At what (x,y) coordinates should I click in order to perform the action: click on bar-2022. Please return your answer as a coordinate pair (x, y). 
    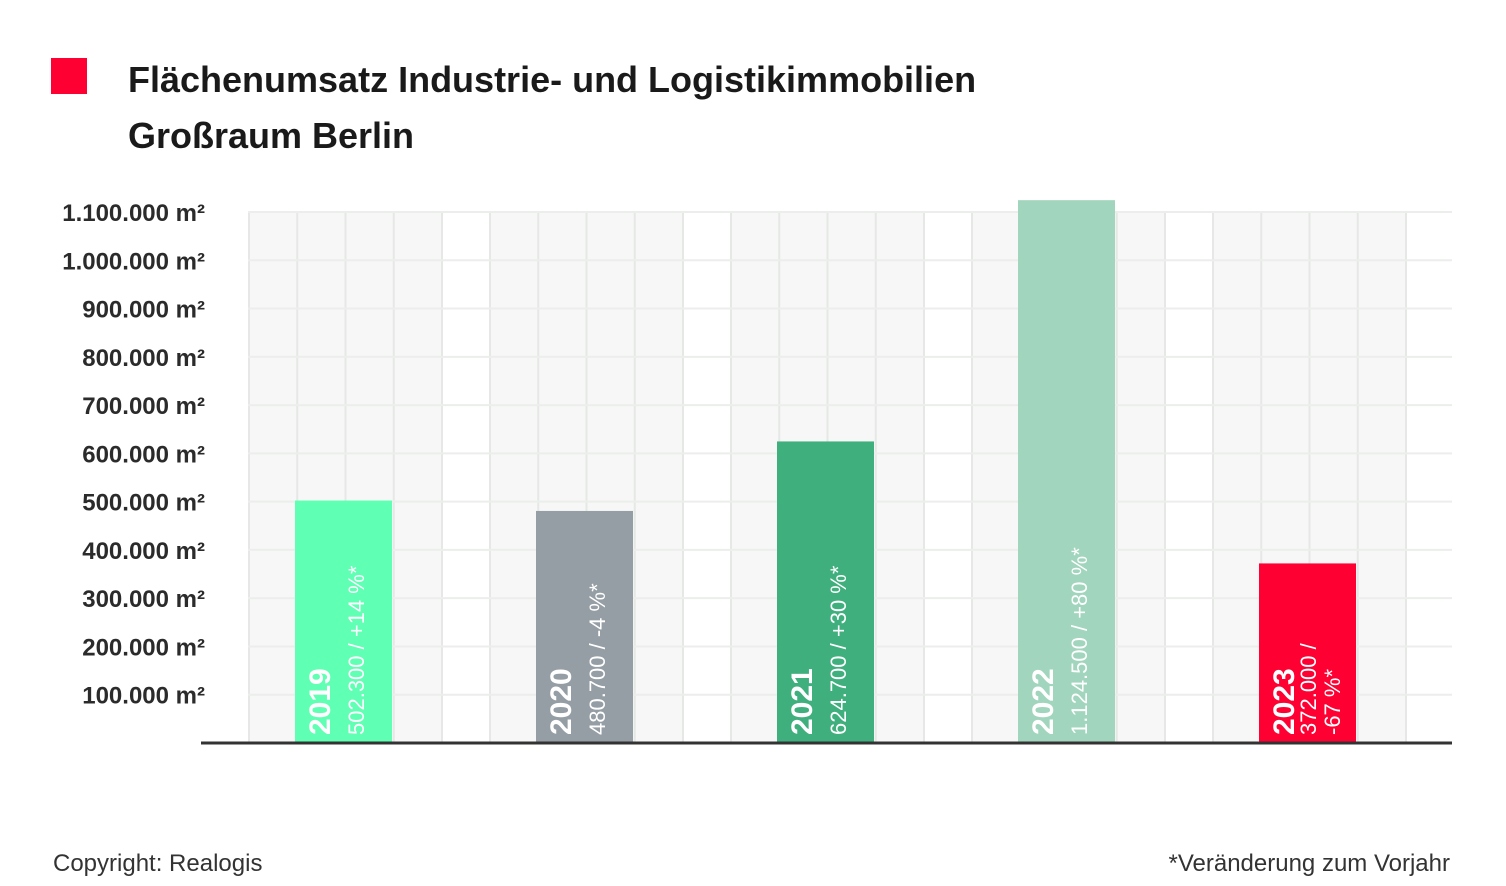
    Looking at the image, I should click on (1066, 471).